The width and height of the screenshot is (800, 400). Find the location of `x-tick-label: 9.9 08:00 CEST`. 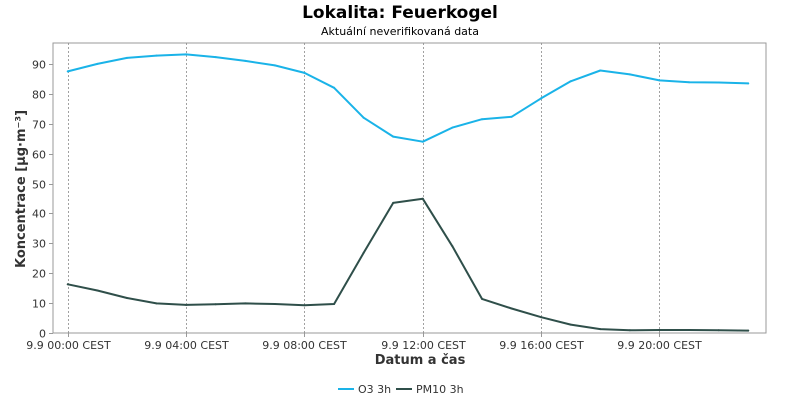

x-tick-label: 9.9 08:00 CEST is located at coordinates (304, 345).